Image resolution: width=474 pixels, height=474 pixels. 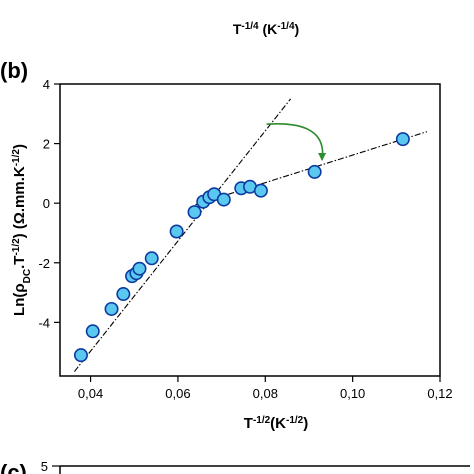 I want to click on x-tick-label: 0,10, so click(x=352, y=393).